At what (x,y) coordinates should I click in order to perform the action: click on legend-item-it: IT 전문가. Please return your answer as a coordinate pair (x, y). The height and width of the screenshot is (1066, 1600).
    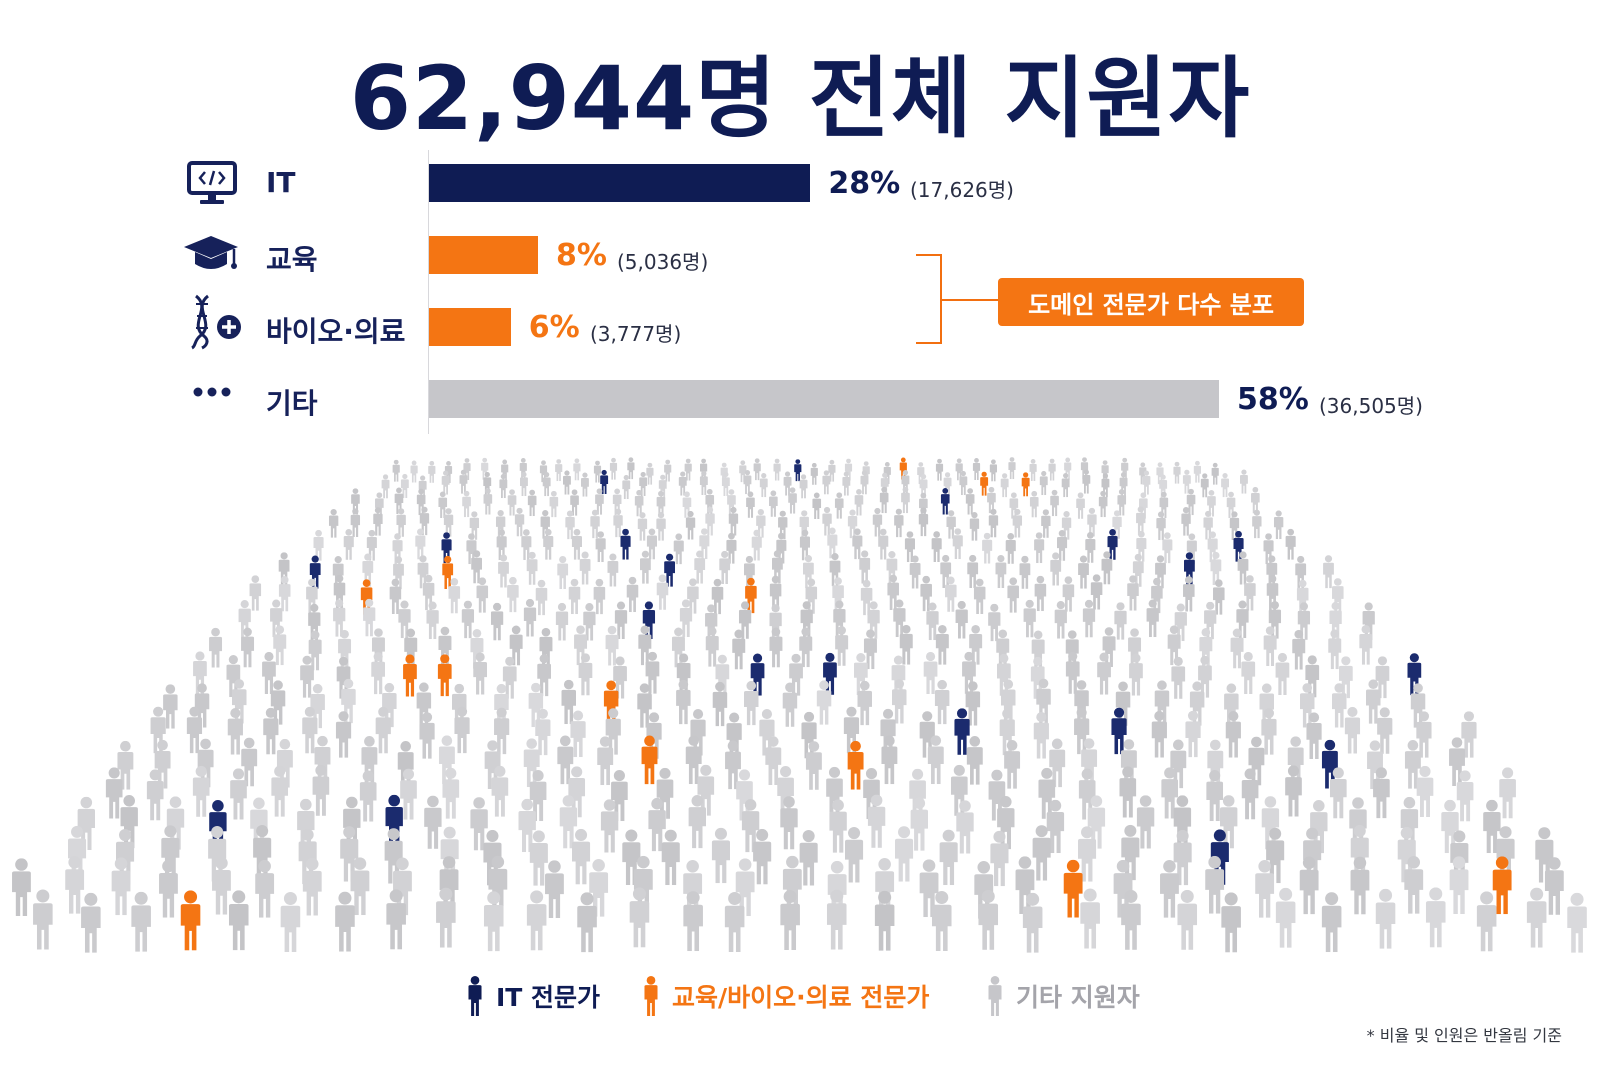
    Looking at the image, I should click on (533, 996).